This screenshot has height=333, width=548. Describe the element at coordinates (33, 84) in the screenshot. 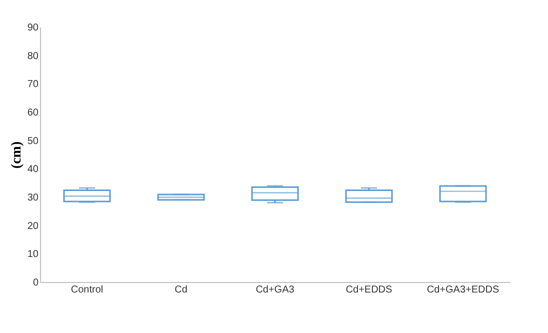

I see `y-tick-label: 70` at that location.